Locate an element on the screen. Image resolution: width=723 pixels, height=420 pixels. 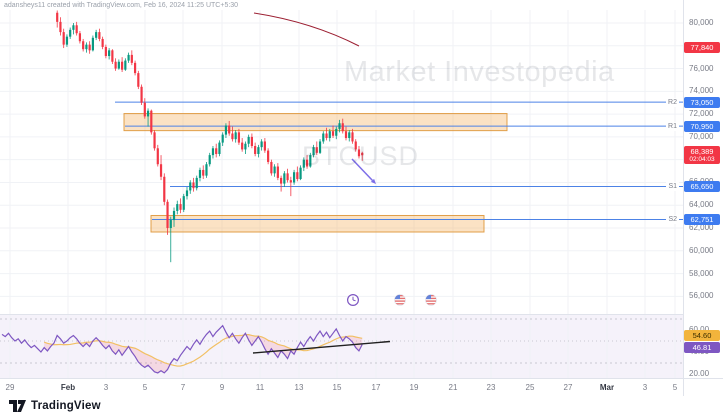
rsi-axis-label: 20.00 is located at coordinates (699, 373).